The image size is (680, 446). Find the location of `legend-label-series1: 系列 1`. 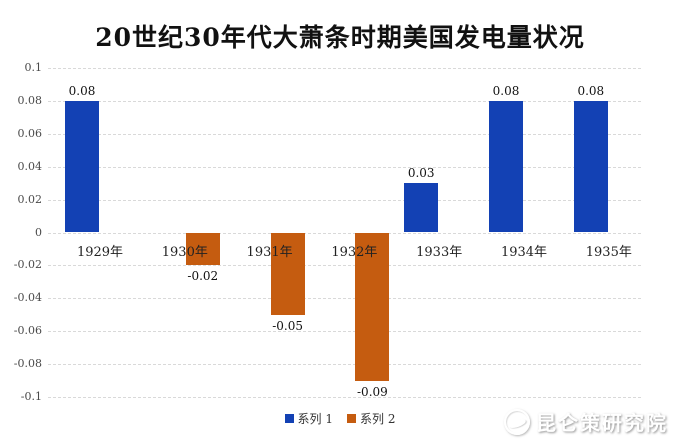

legend-label-series1: 系列 1 is located at coordinates (315, 419).